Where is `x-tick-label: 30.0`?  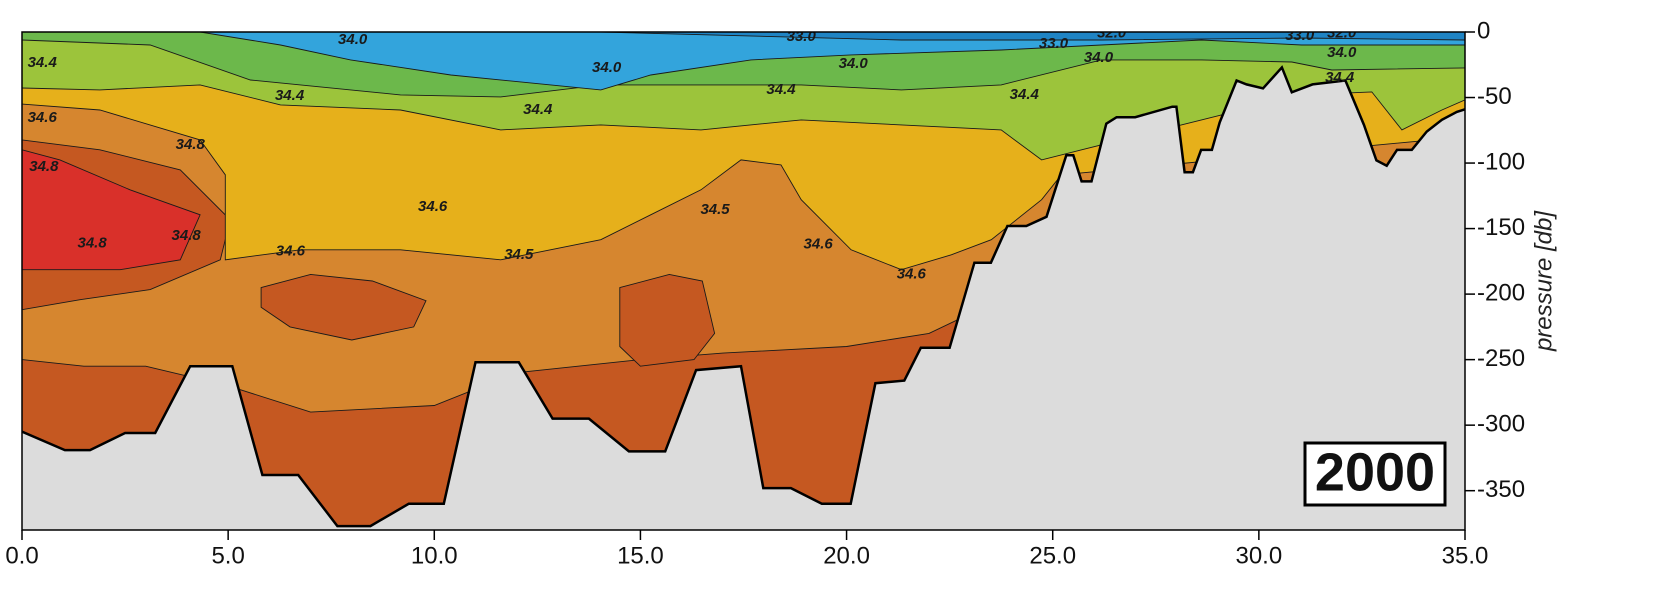 x-tick-label: 30.0 is located at coordinates (1258, 555).